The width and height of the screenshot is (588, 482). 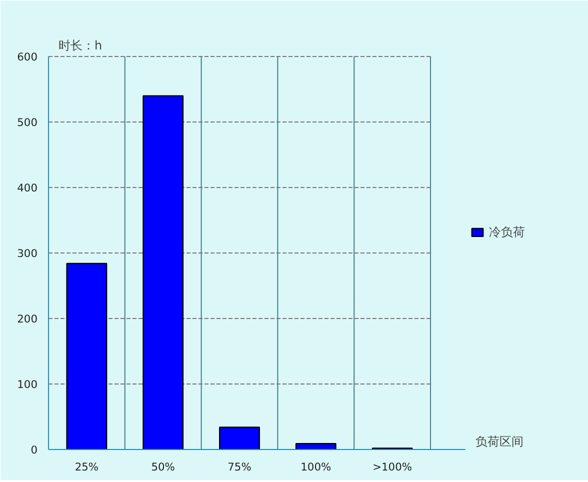 I want to click on x-tick-label: 25%, so click(x=86, y=467).